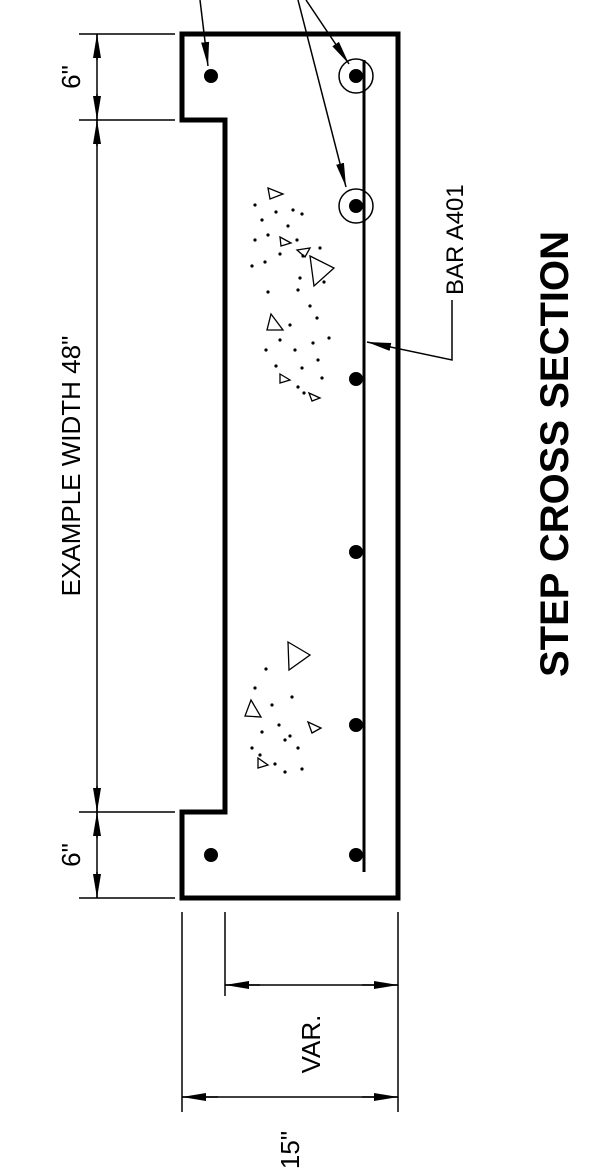 This screenshot has height=1172, width=603. What do you see at coordinates (71, 855) in the screenshot?
I see `dim-bottom-label: 6"` at bounding box center [71, 855].